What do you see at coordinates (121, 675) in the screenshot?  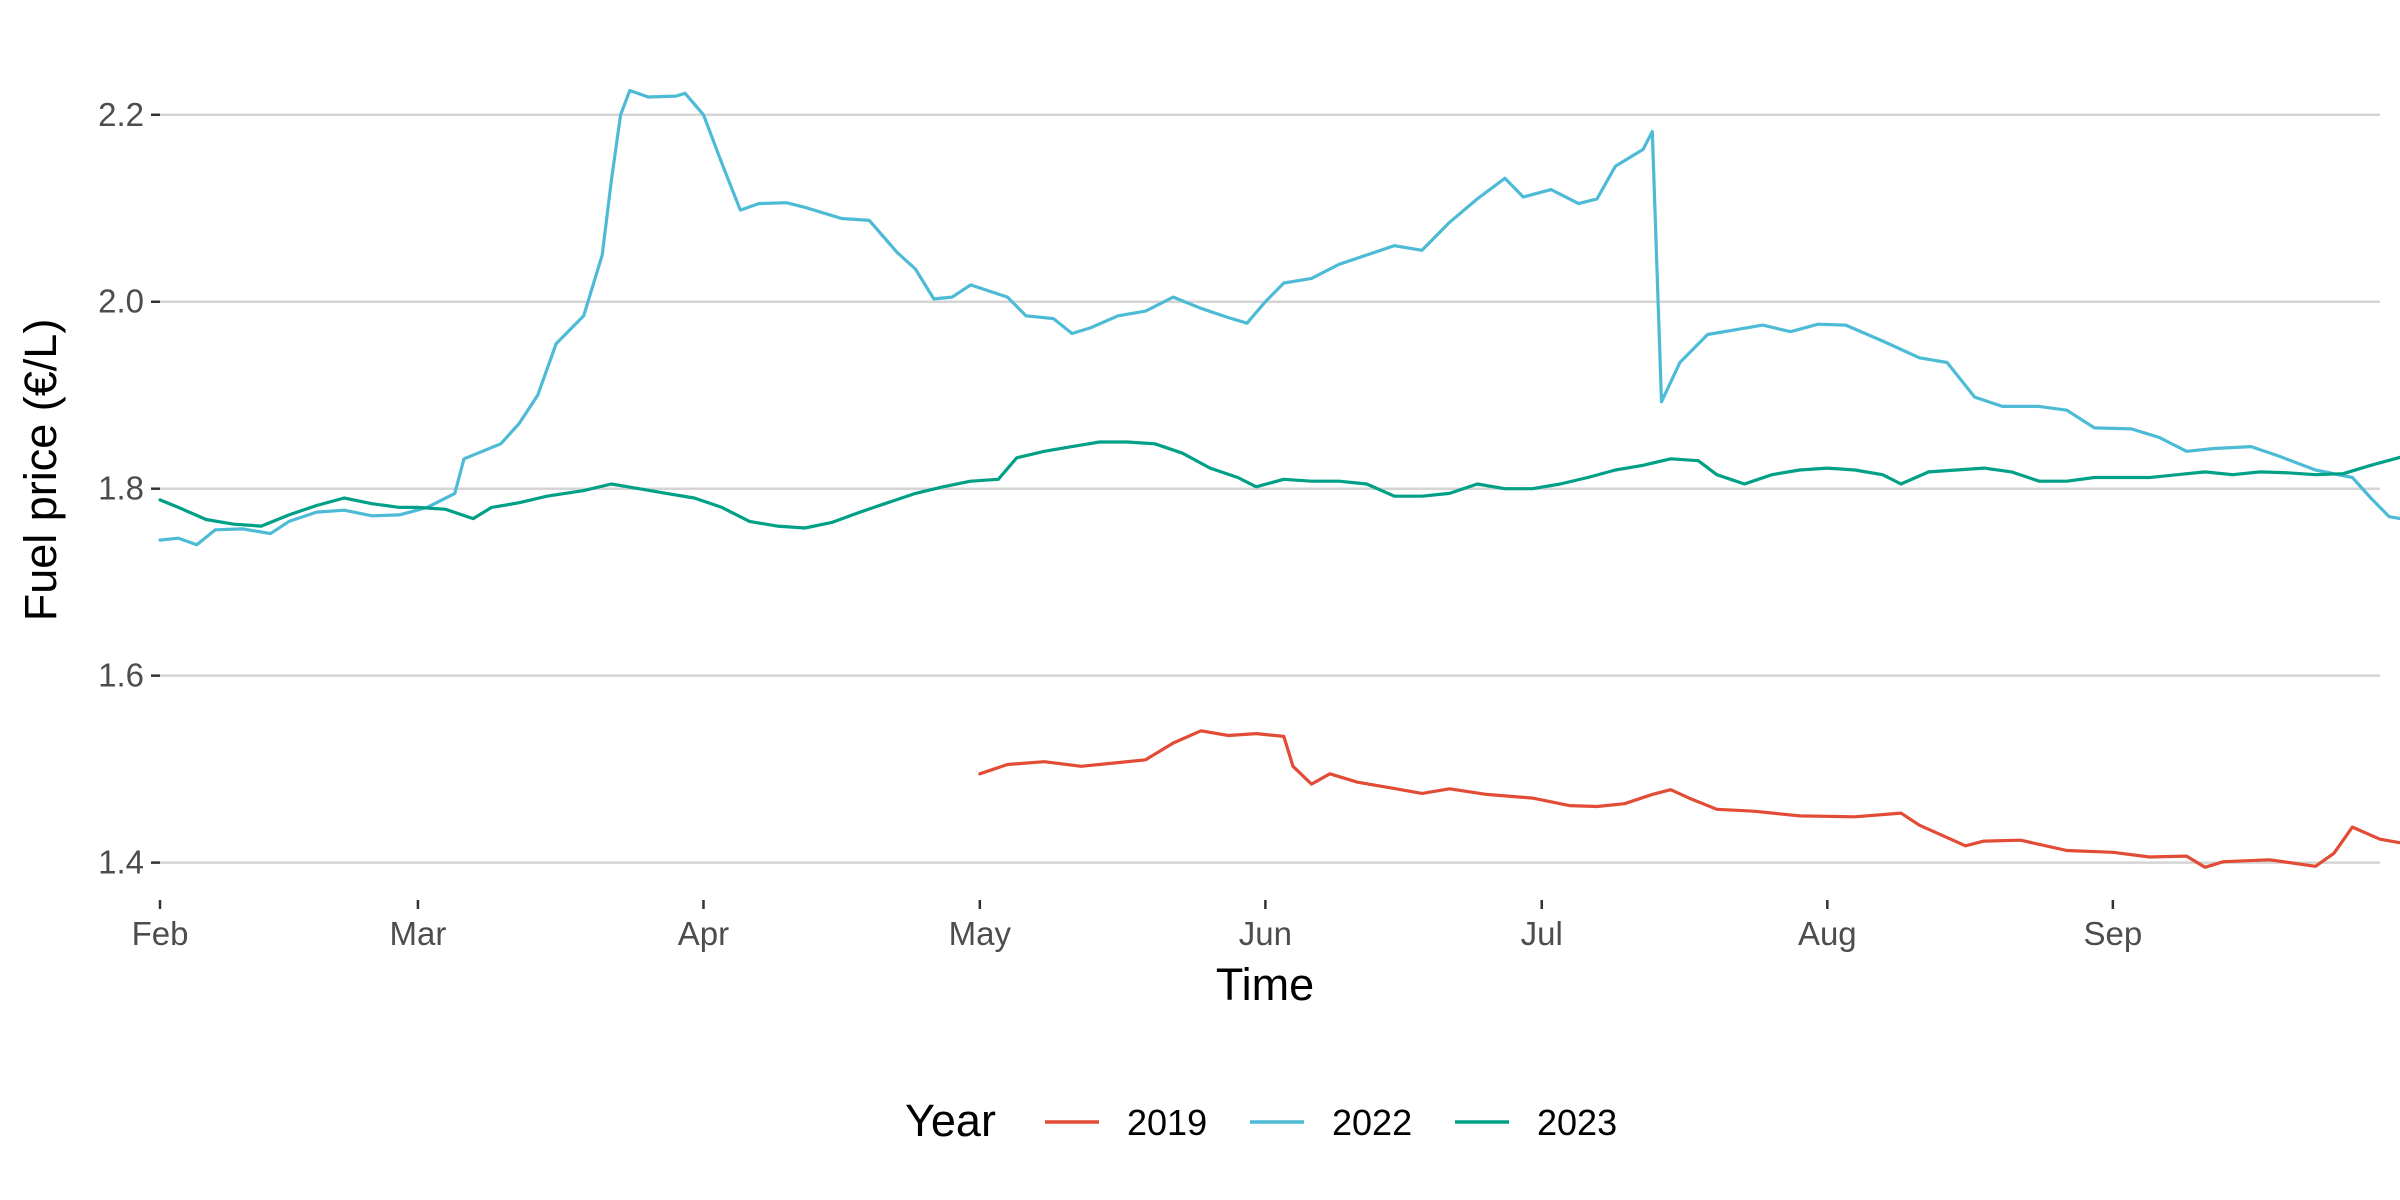 I see `y-tick-label: 1.6` at bounding box center [121, 675].